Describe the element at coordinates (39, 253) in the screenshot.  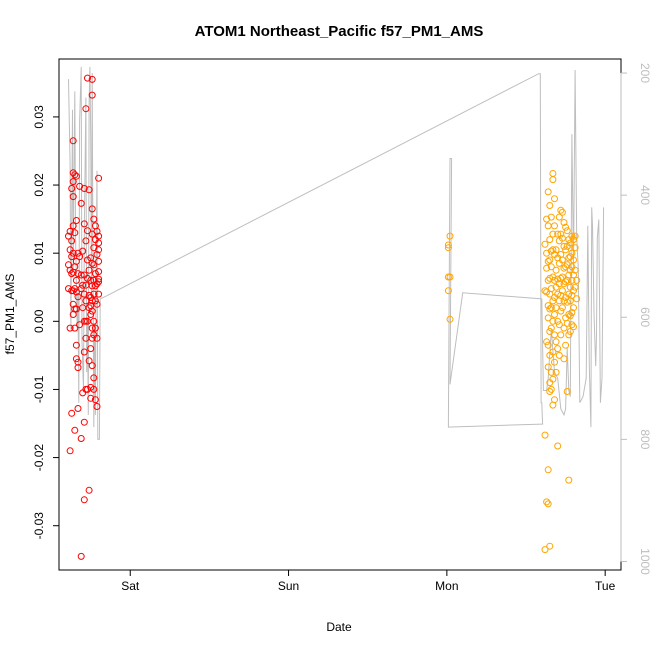
I see `y-tick-label: 0.01` at that location.